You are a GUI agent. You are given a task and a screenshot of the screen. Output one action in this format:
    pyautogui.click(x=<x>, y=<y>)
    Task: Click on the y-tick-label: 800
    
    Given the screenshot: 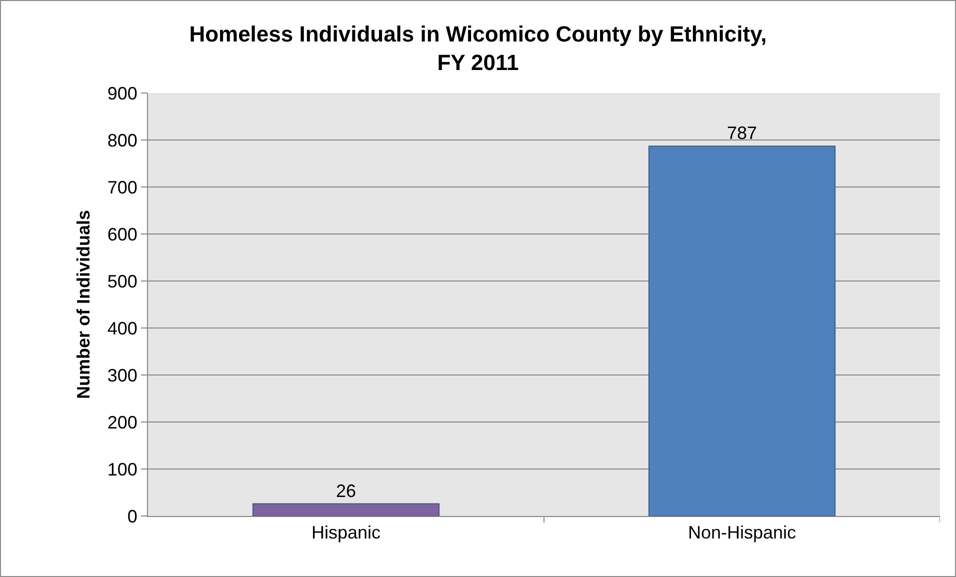 What is the action you would take?
    pyautogui.click(x=122, y=140)
    